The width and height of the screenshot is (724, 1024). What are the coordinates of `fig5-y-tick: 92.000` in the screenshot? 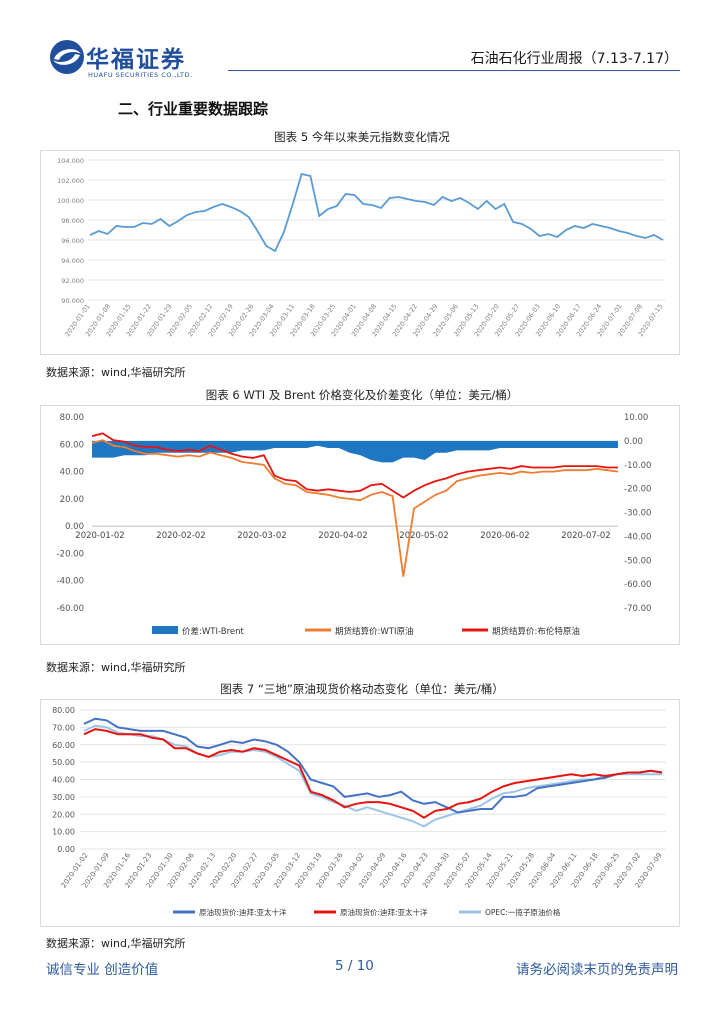 It's located at (72, 281).